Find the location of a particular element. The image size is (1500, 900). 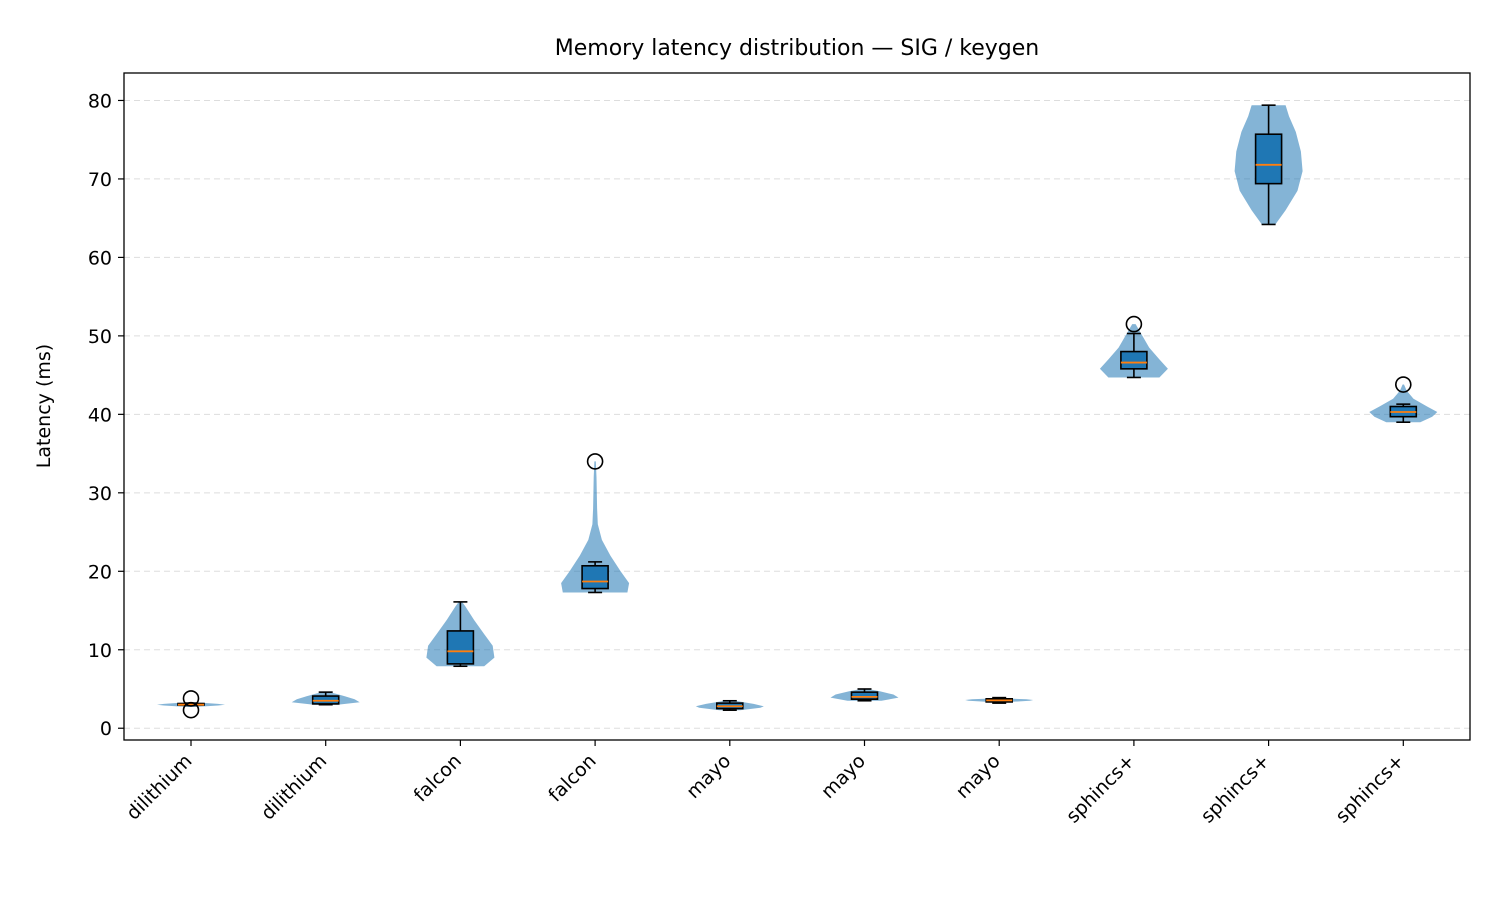

y-tick-label: 70 is located at coordinates (100, 180).